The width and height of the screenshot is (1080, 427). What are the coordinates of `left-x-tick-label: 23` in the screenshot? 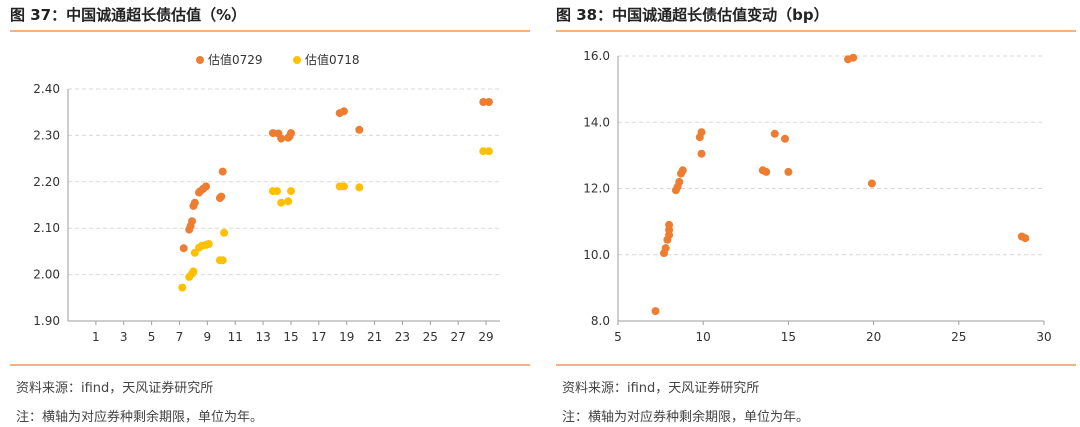 It's located at (402, 337).